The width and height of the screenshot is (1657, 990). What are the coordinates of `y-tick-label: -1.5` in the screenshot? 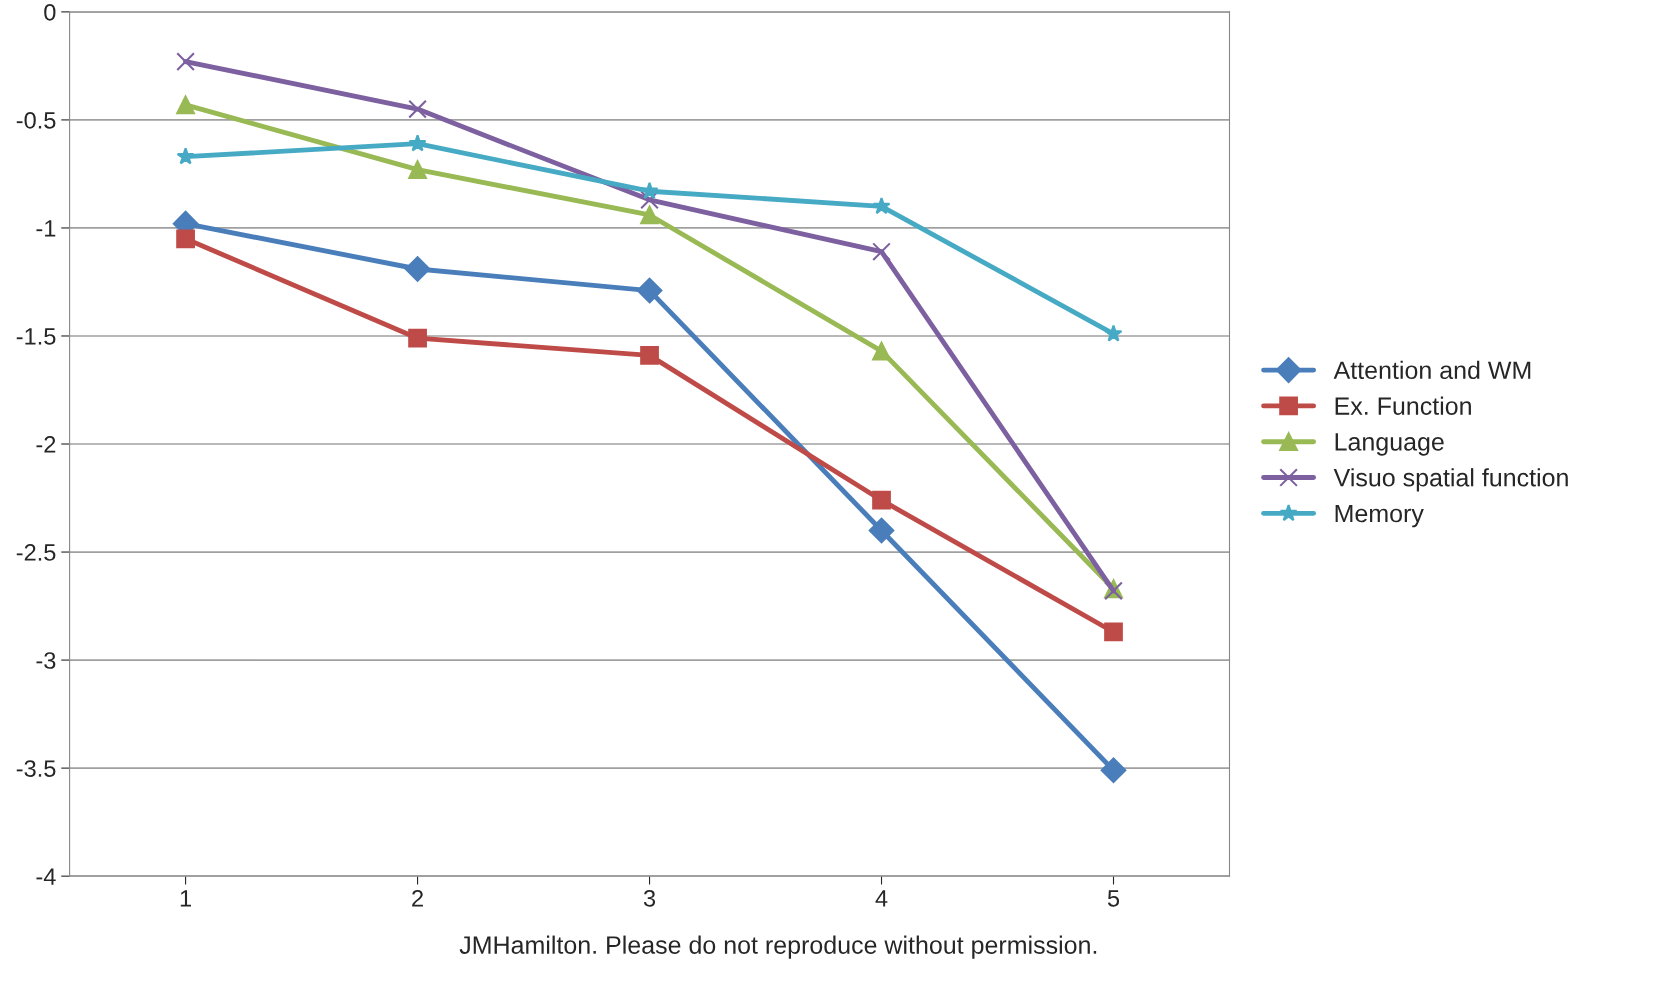 It's located at (36, 336).